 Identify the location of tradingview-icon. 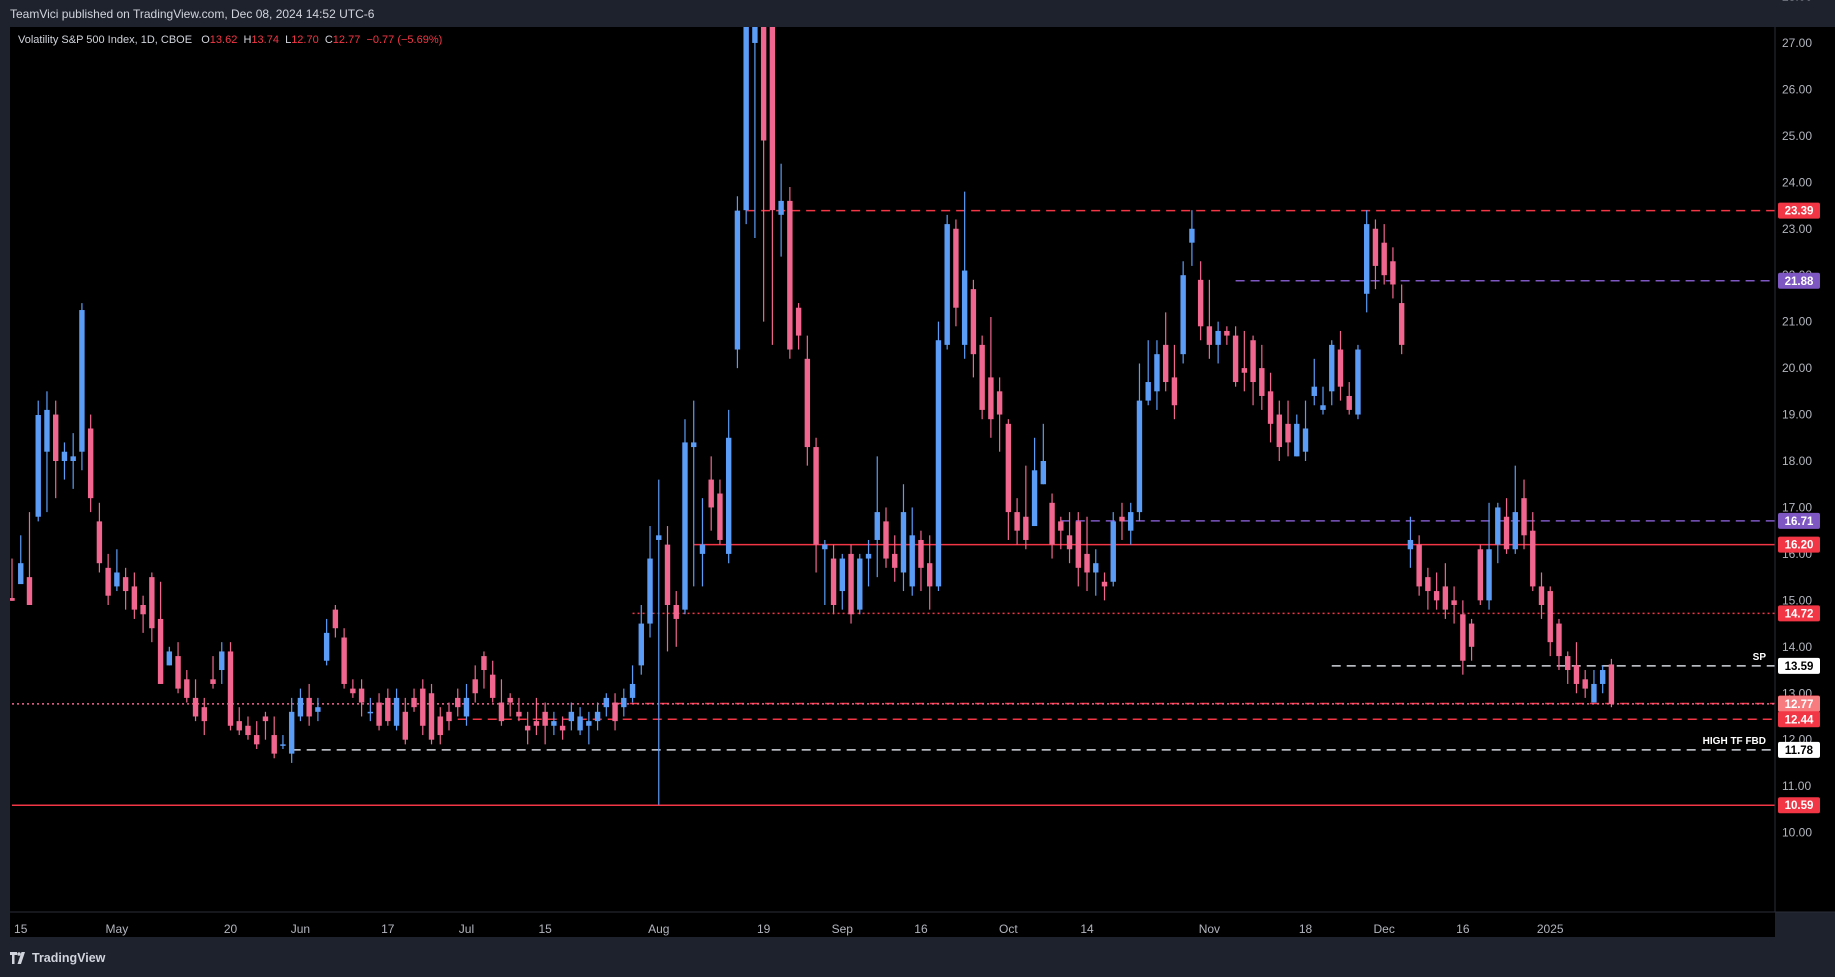
(17, 958).